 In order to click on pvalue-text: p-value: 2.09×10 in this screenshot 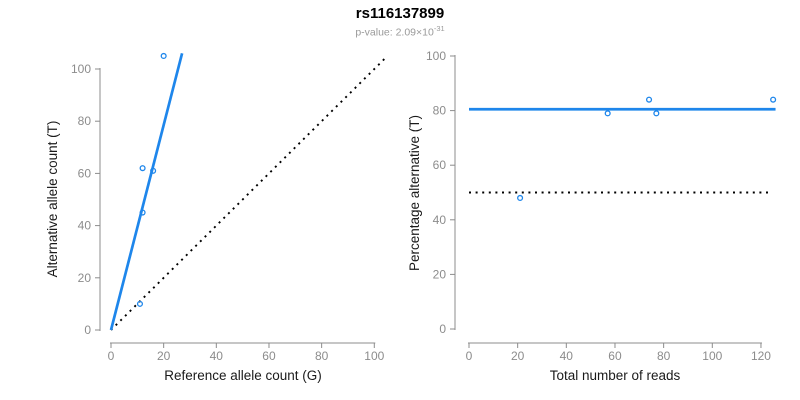, I will do `click(394, 32)`.